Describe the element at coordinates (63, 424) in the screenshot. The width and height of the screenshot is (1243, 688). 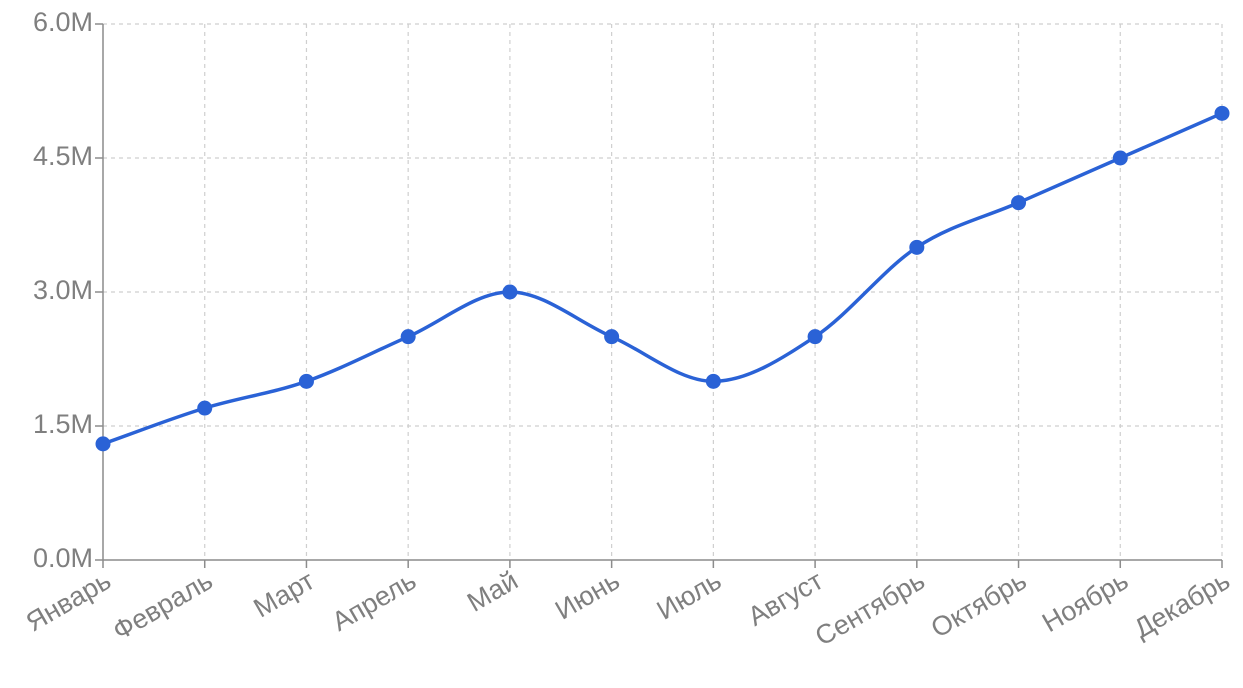
I see `y-tick-label: 1.5M` at that location.